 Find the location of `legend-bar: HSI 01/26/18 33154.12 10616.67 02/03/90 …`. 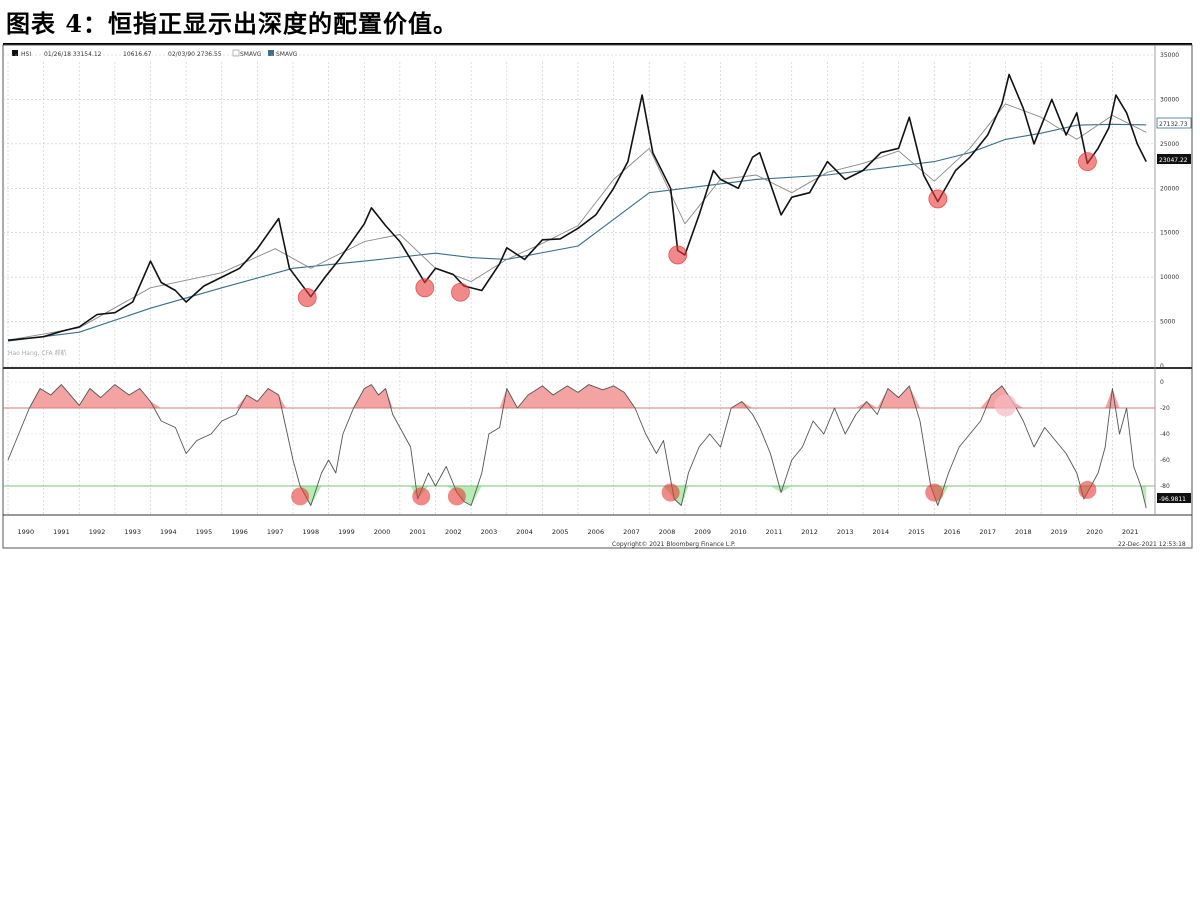

legend-bar: HSI 01/26/18 33154.12 10616.67 02/03/90 … is located at coordinates (155, 53).